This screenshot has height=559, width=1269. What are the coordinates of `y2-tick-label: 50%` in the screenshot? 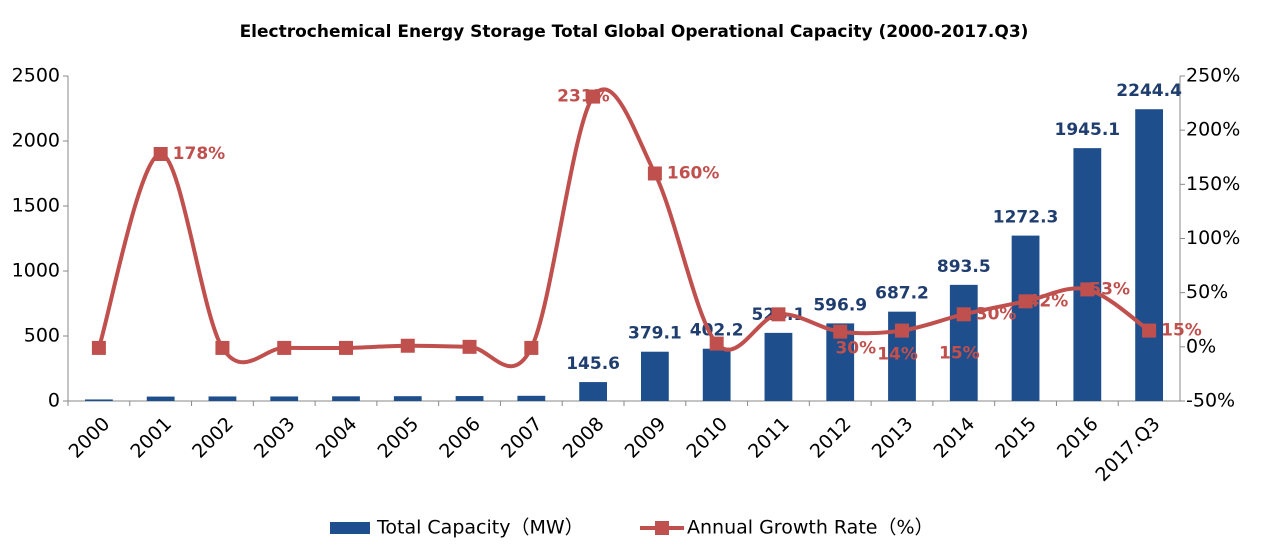 It's located at (1207, 292).